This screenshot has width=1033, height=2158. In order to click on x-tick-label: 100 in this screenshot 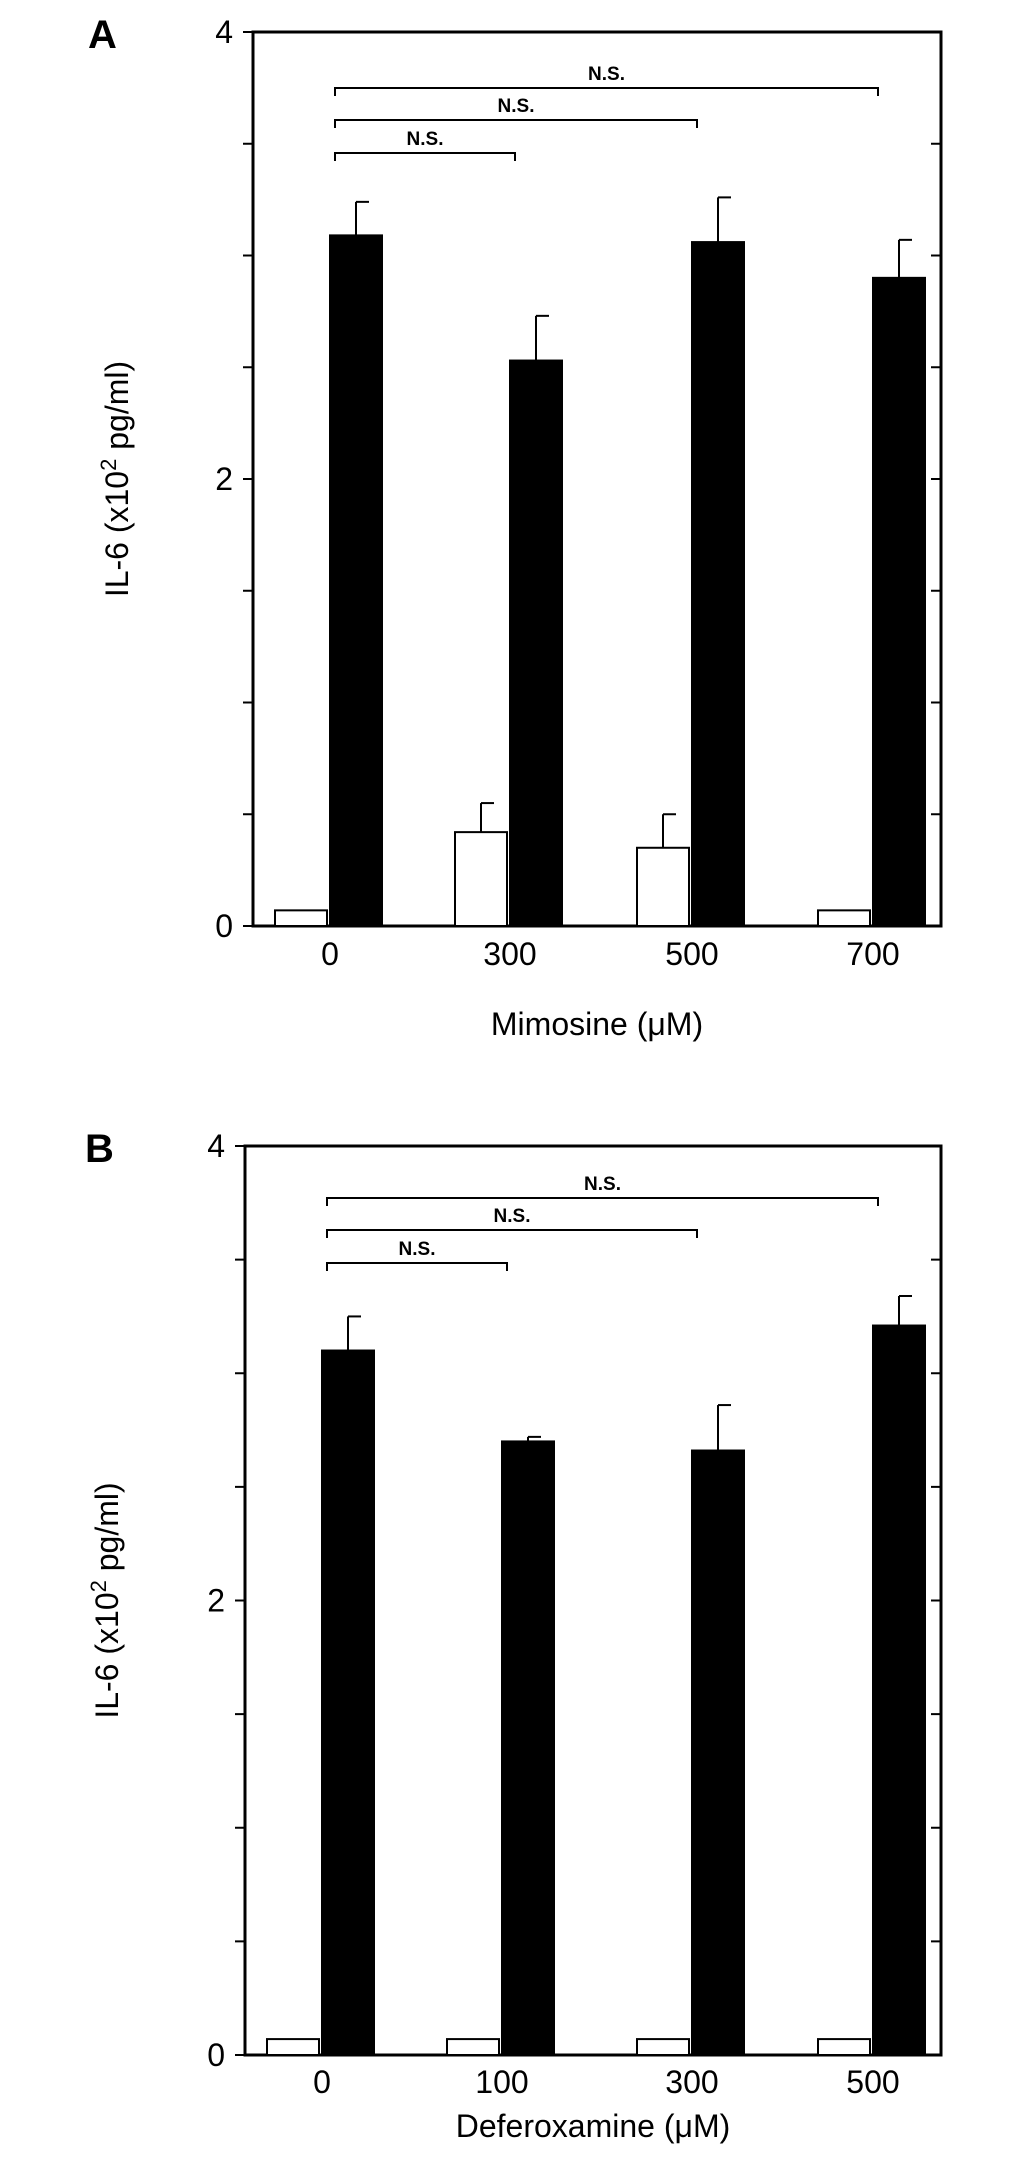, I will do `click(501, 2082)`.